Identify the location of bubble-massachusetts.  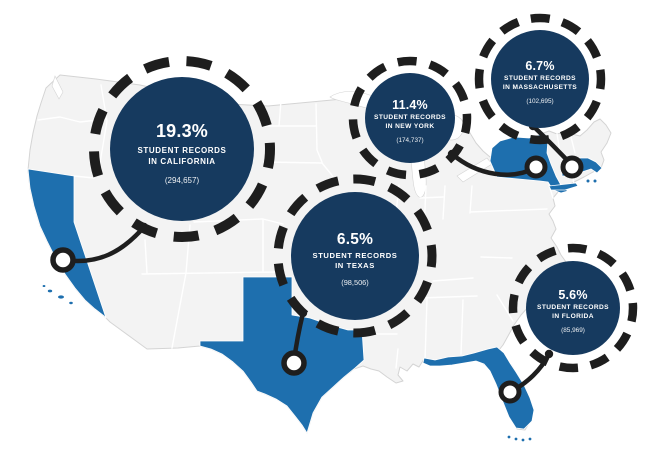
(540, 79).